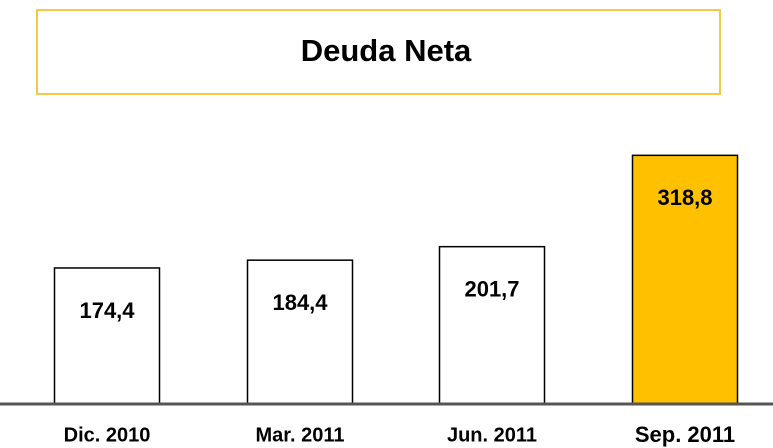  Describe the element at coordinates (386, 50) in the screenshot. I see `chart-title: Deuda Neta` at that location.